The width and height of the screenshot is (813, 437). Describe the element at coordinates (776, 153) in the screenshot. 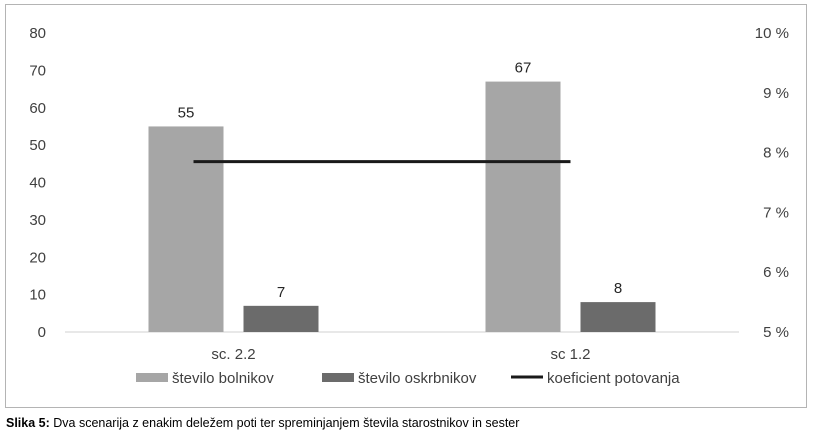

I see `y-right-tick-label: 8 %` at that location.